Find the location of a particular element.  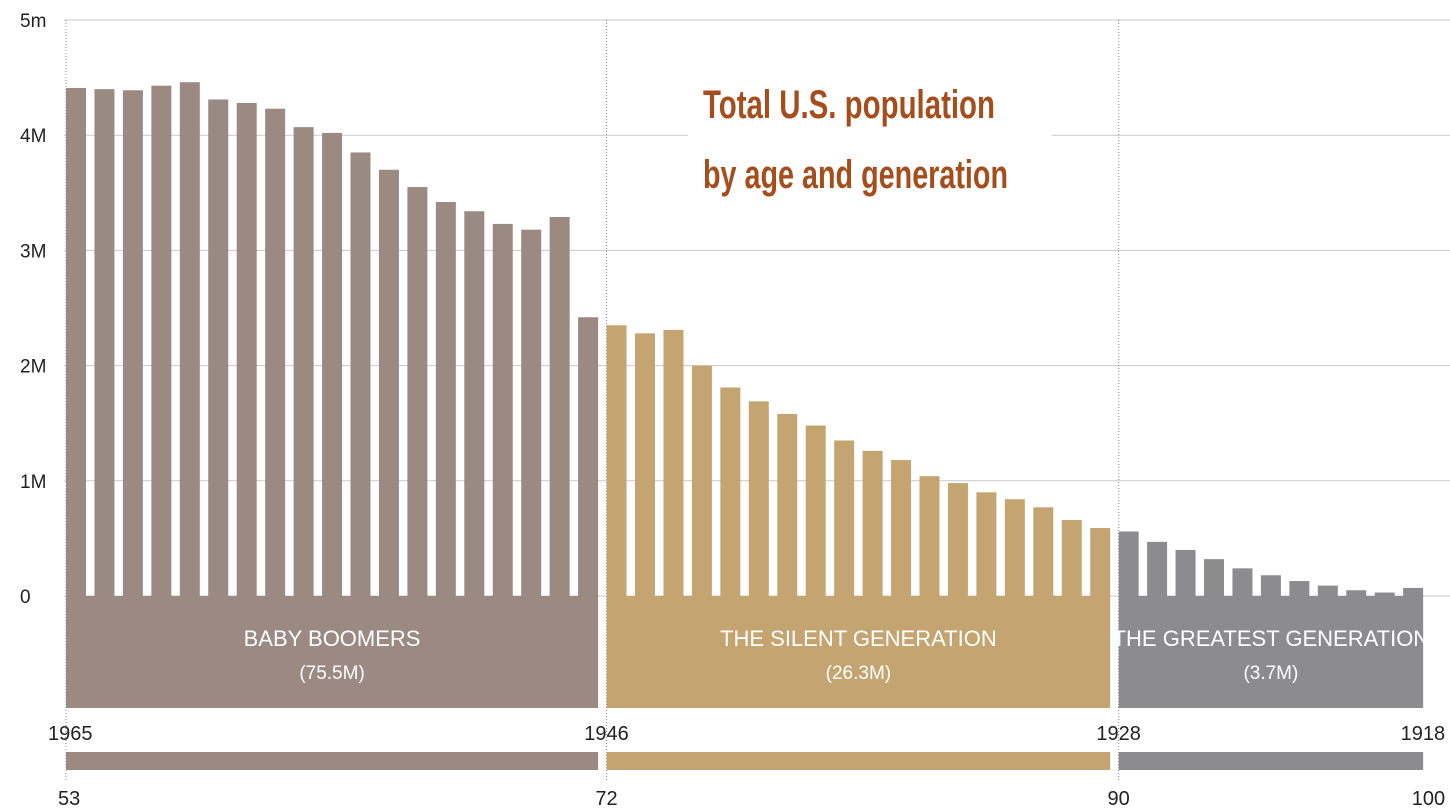

age-label: 72 is located at coordinates (606, 799).